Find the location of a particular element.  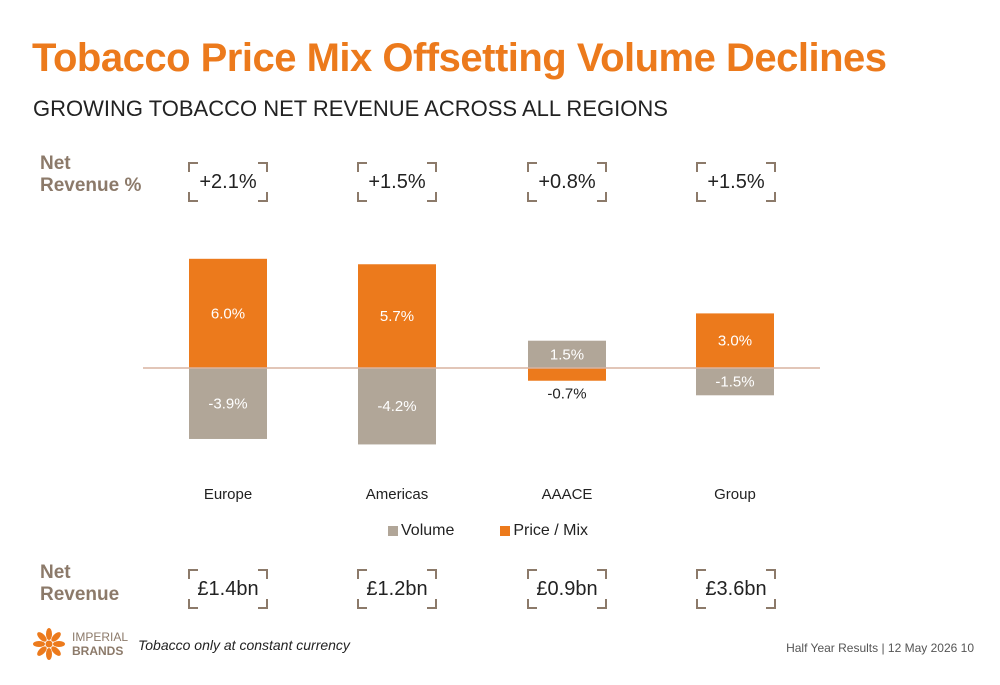

net-revenue-box-americas: £1.2bn is located at coordinates (397, 589).